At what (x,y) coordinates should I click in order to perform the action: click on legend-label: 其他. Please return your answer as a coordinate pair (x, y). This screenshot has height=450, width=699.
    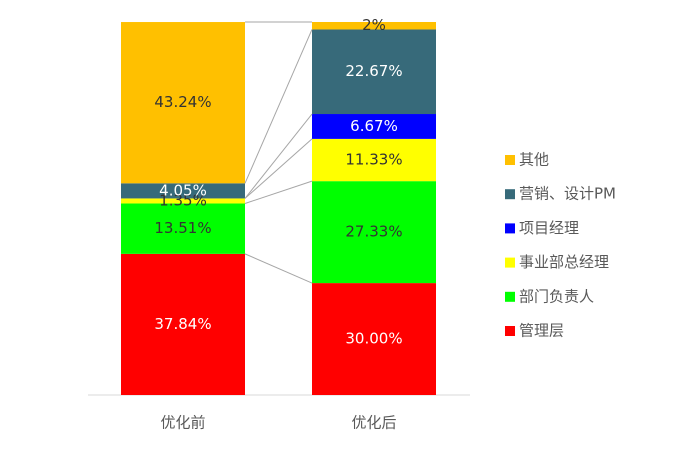
    Looking at the image, I should click on (534, 160).